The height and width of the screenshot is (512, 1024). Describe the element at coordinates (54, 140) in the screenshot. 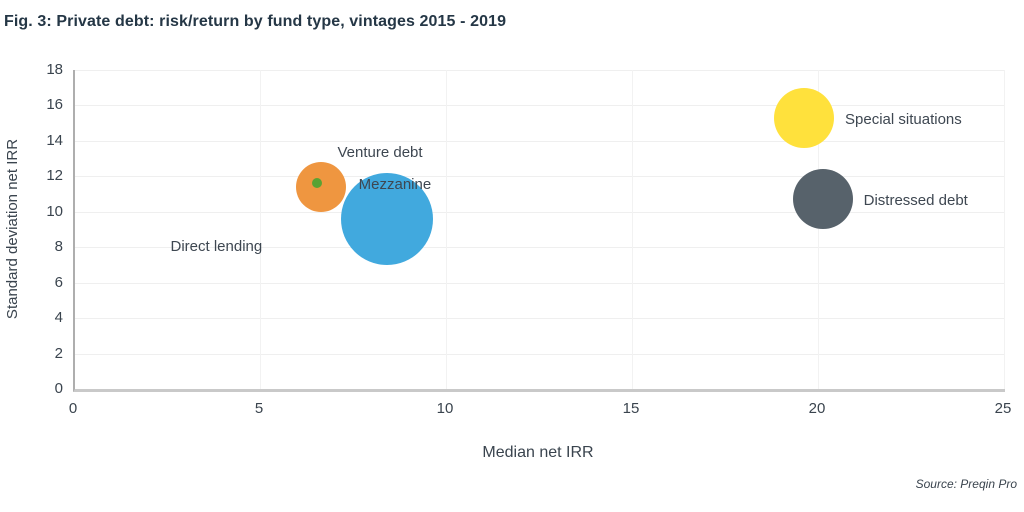

I see `y-tick-label: 14` at that location.